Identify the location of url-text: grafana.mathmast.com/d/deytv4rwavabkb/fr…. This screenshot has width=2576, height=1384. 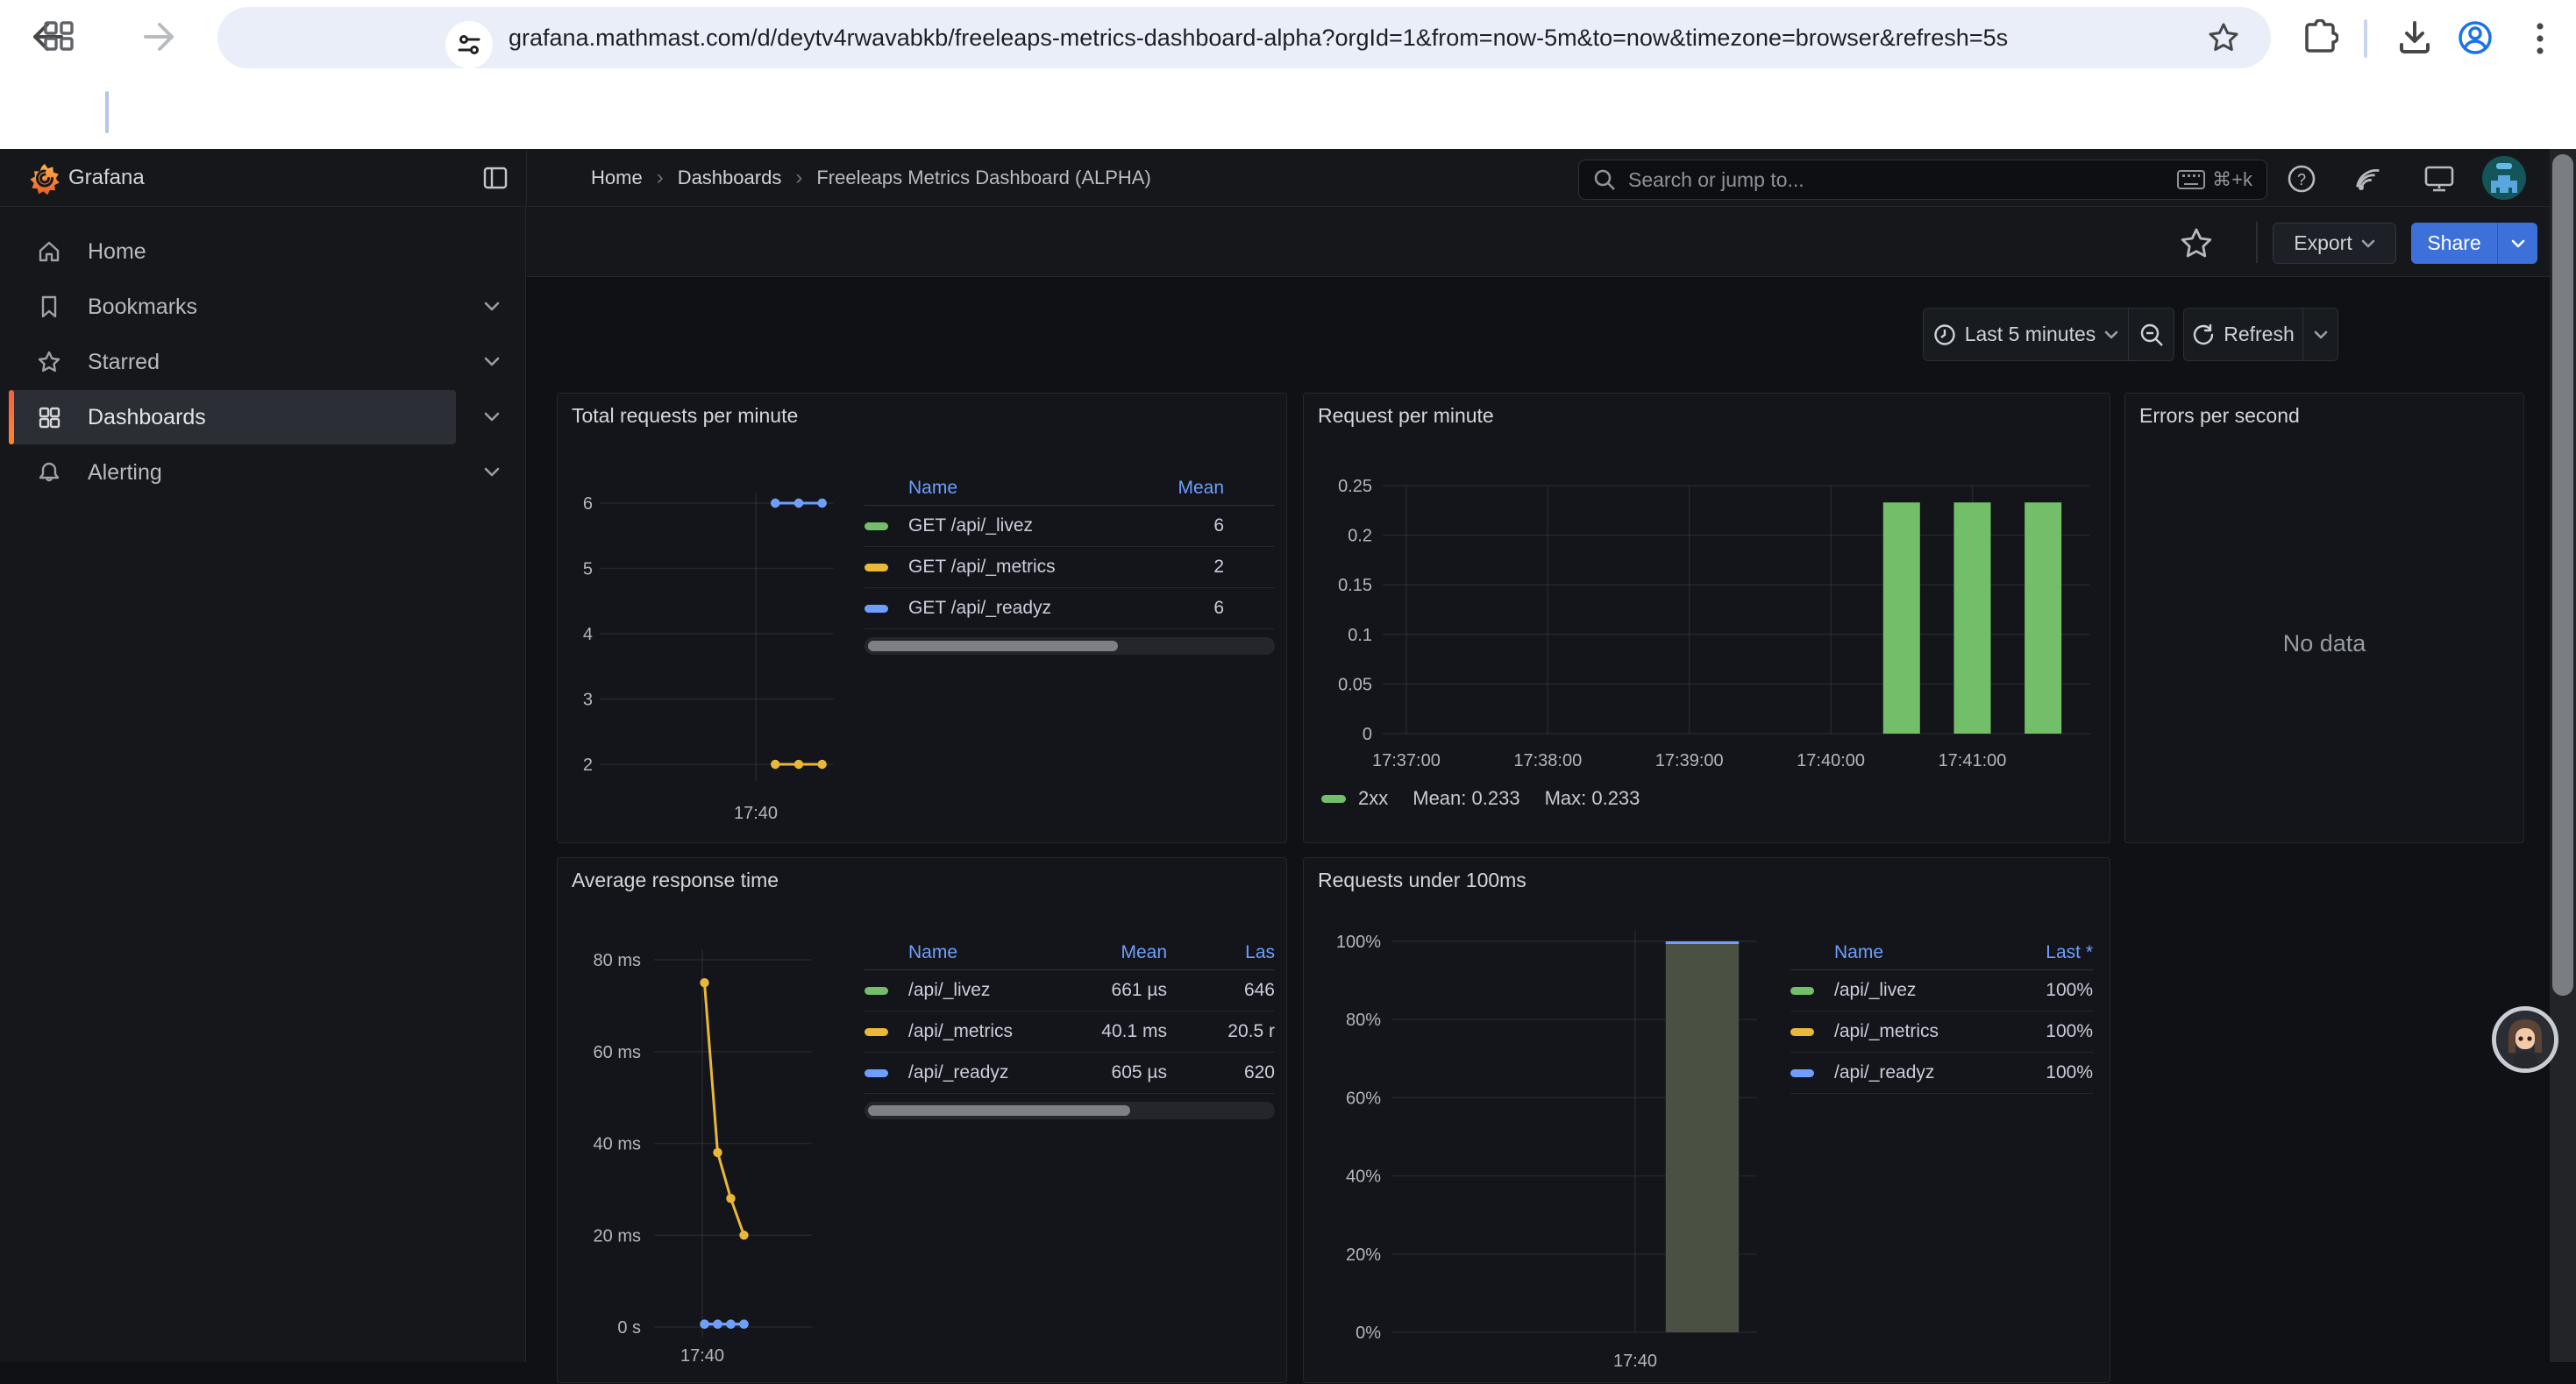
(1259, 38).